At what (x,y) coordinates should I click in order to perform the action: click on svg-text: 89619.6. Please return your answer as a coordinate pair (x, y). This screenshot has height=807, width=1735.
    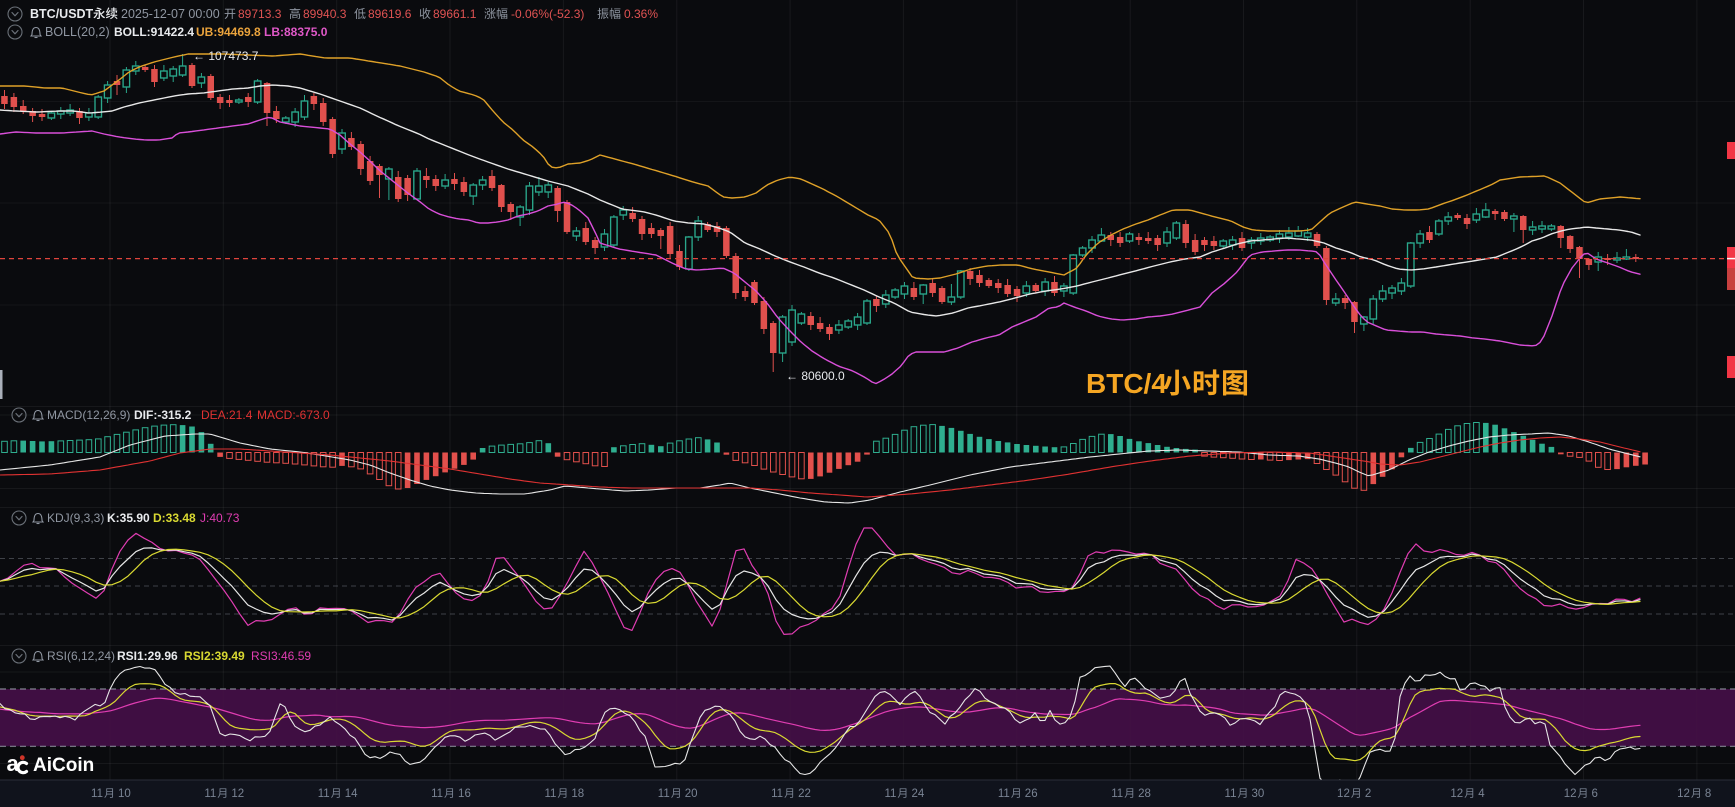
    Looking at the image, I should click on (390, 14).